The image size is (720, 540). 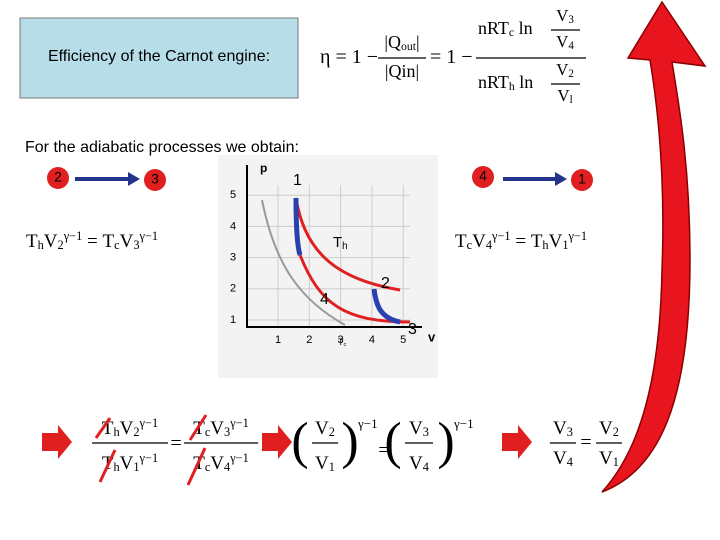 What do you see at coordinates (58, 177) in the screenshot?
I see `state-label: 2` at bounding box center [58, 177].